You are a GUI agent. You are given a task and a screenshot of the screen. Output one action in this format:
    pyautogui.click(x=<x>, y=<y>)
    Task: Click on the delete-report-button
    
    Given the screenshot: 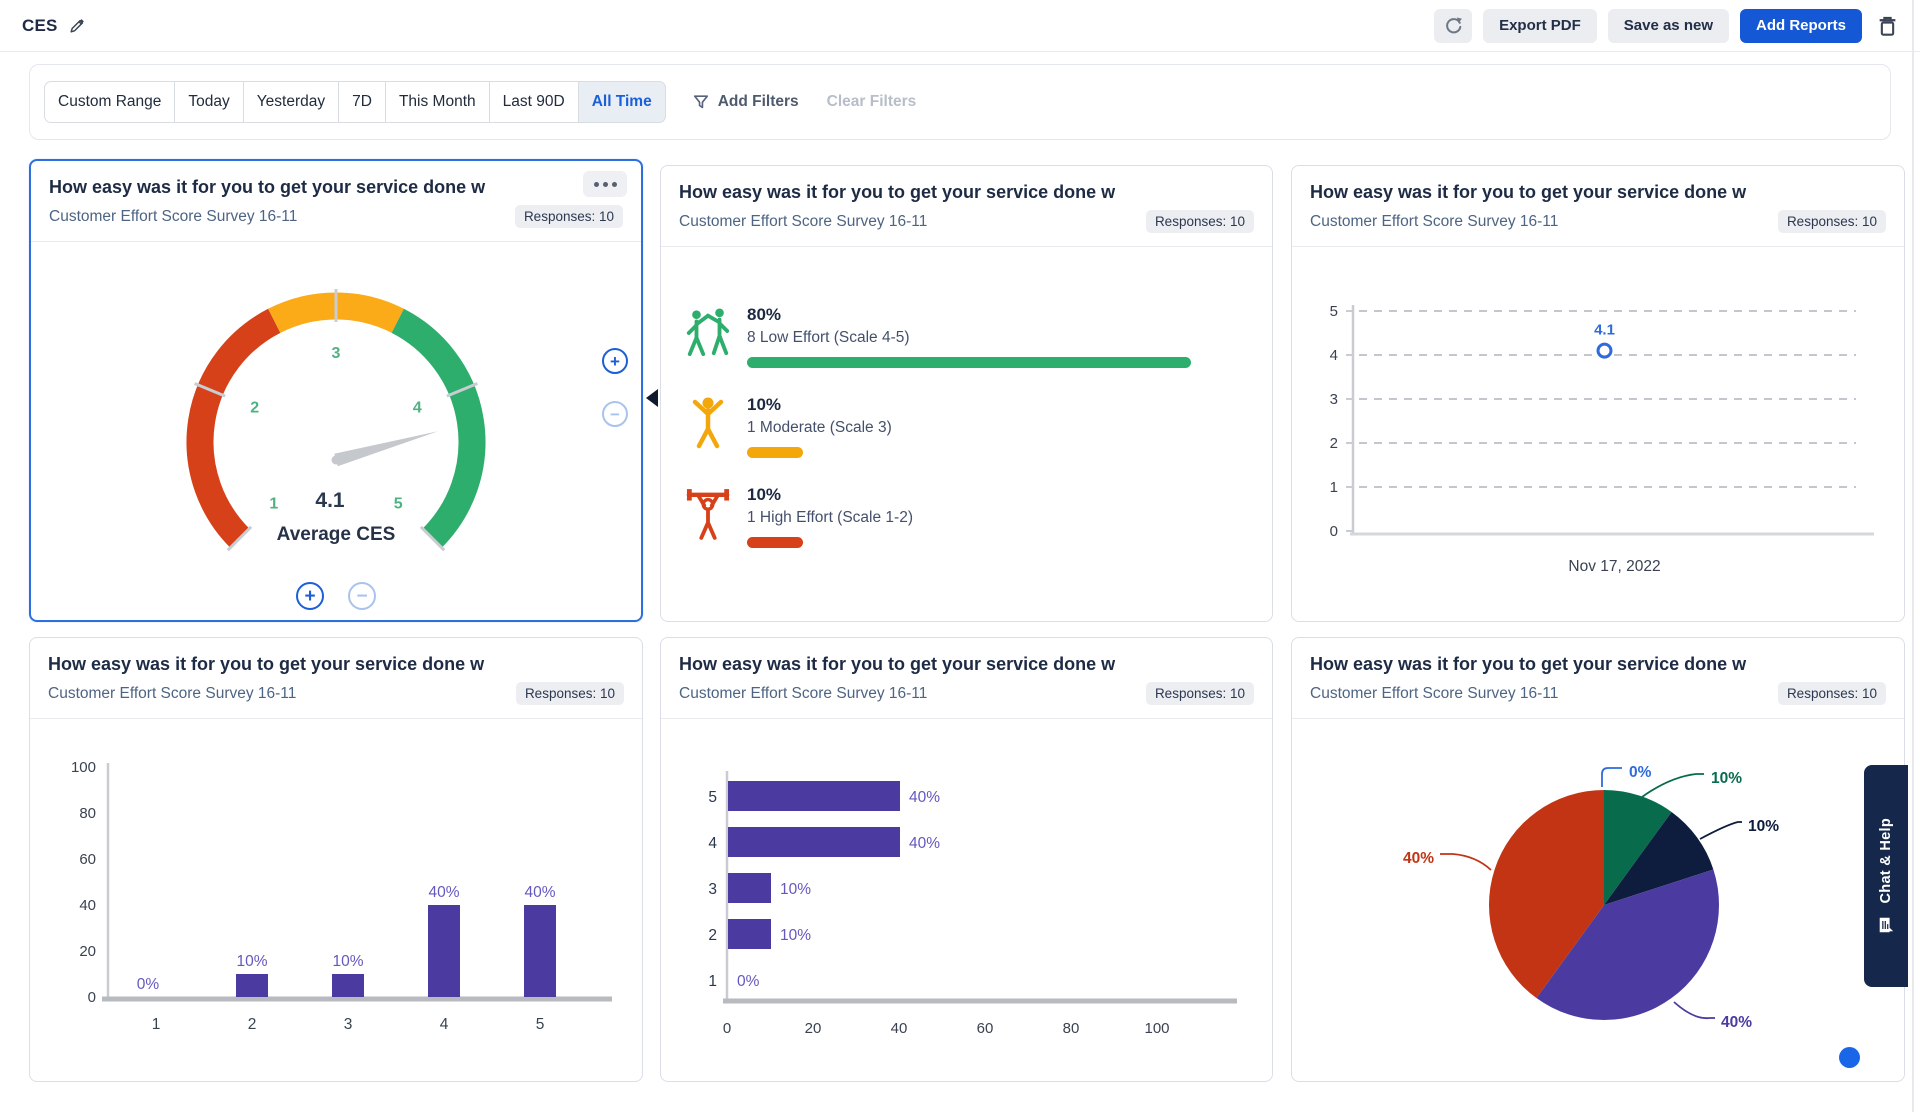 What is the action you would take?
    pyautogui.click(x=1887, y=26)
    